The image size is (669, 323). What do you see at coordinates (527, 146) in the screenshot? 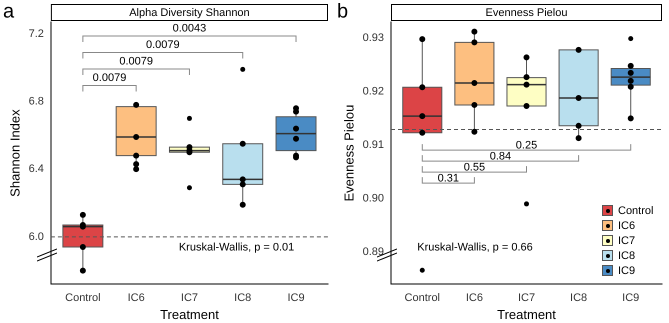
I see `annotation: 0.25` at bounding box center [527, 146].